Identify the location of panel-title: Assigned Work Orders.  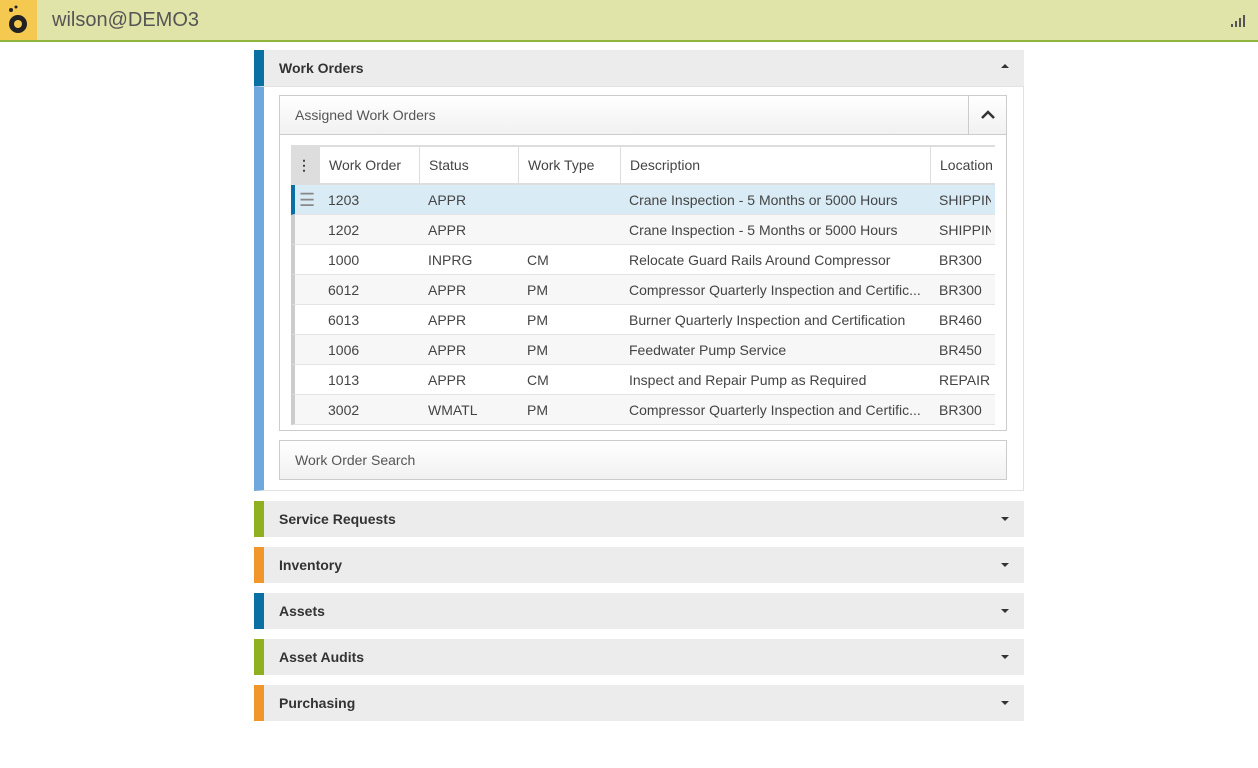
(365, 115).